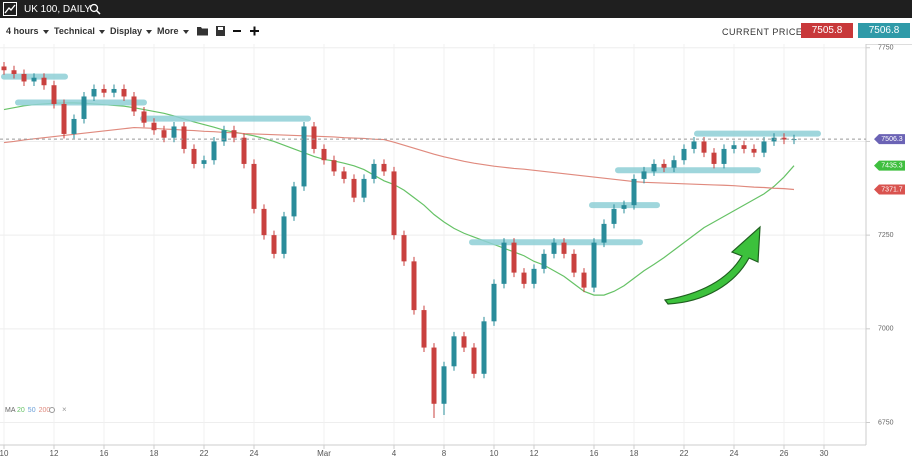 The height and width of the screenshot is (462, 912). What do you see at coordinates (884, 30) in the screenshot?
I see `buy-price: 7506.8` at bounding box center [884, 30].